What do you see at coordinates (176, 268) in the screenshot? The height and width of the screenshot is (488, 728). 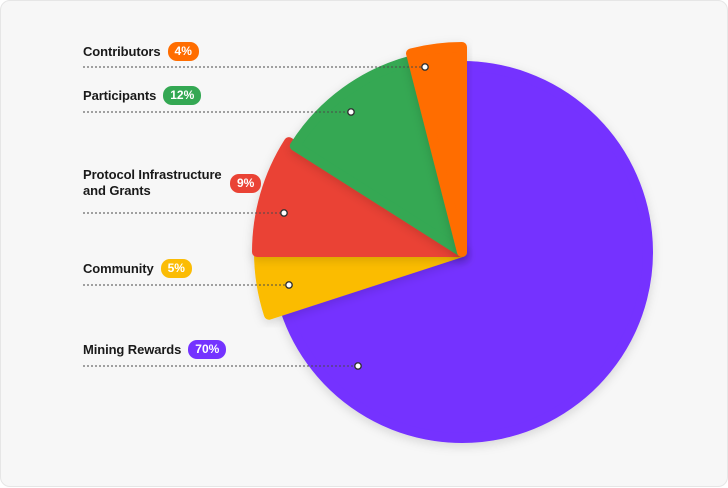 I see `percent-badge-community: 5%` at bounding box center [176, 268].